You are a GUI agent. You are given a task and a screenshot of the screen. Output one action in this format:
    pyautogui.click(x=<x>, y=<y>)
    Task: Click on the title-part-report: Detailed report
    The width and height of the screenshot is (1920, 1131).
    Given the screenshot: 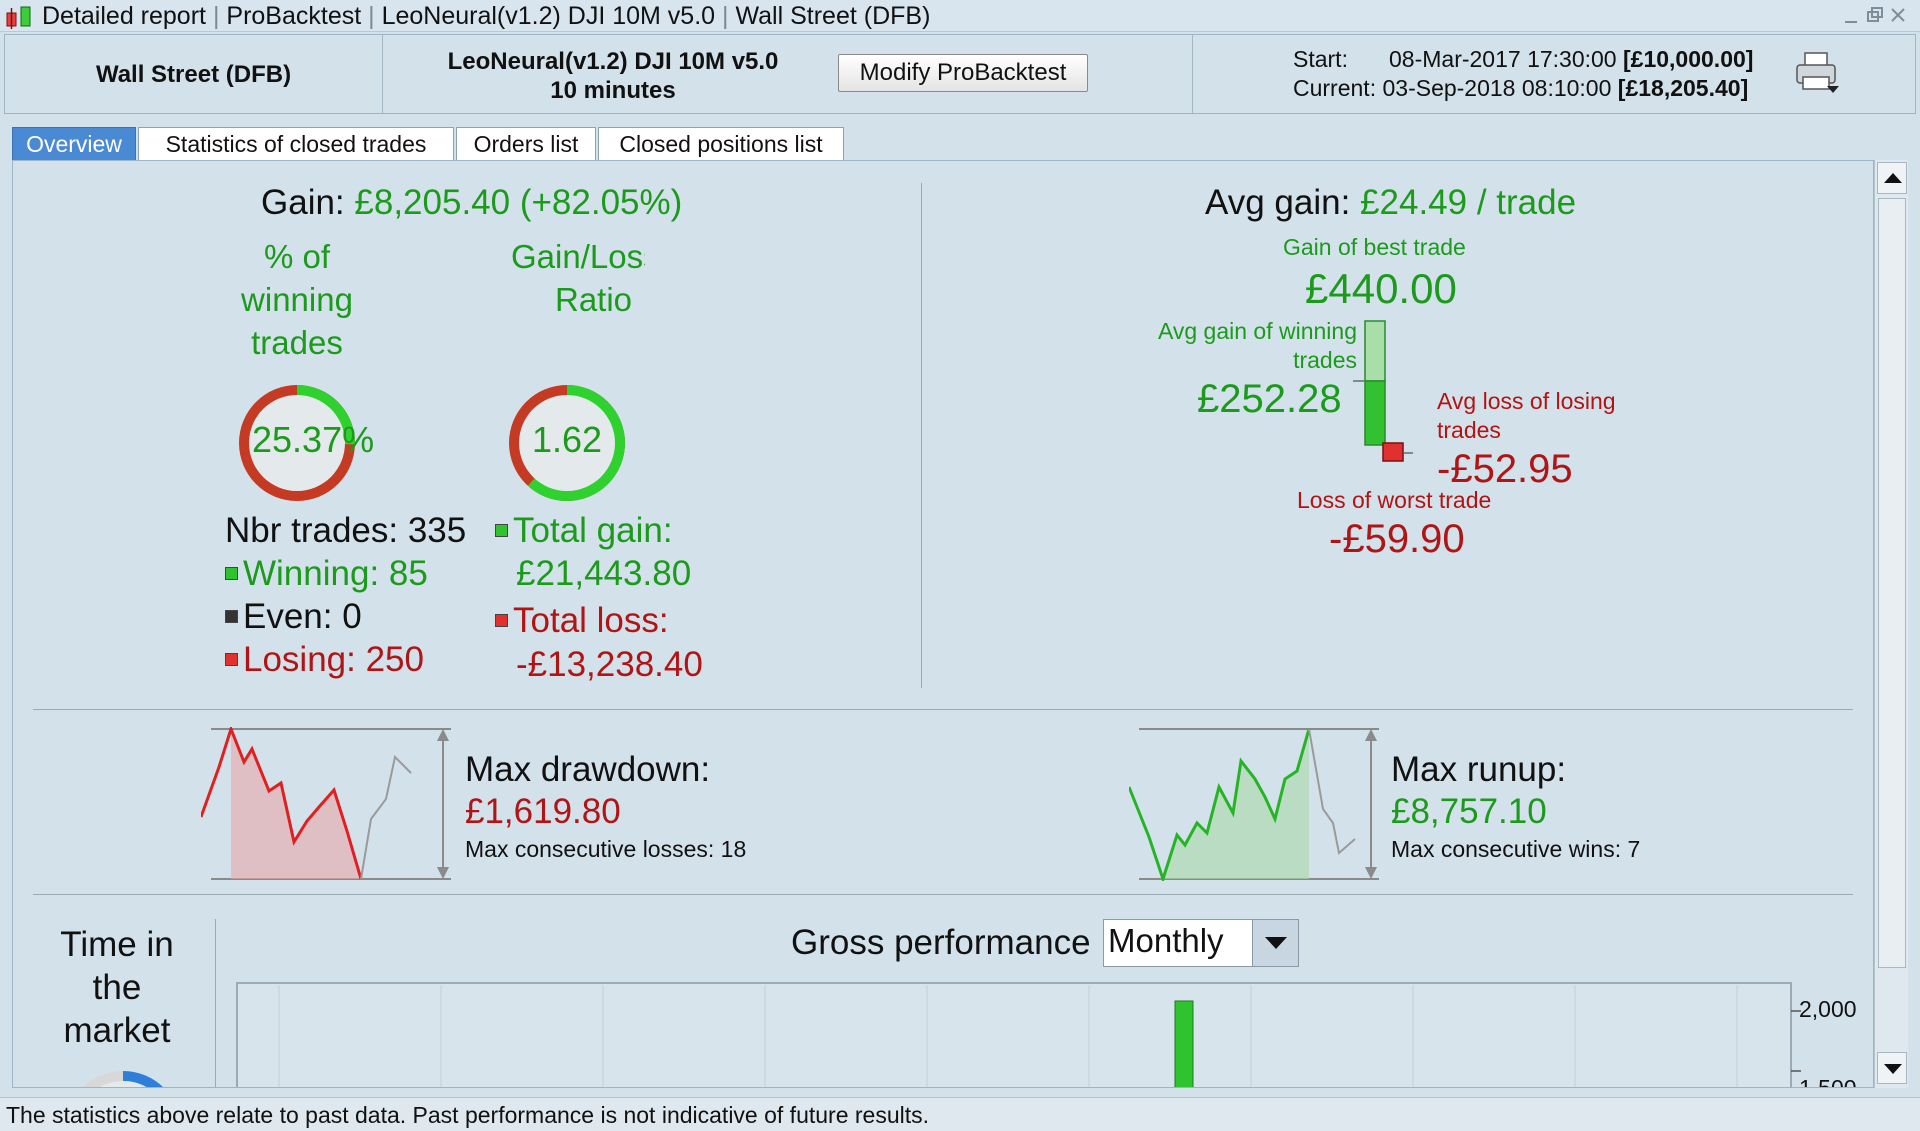 What is the action you would take?
    pyautogui.click(x=124, y=16)
    